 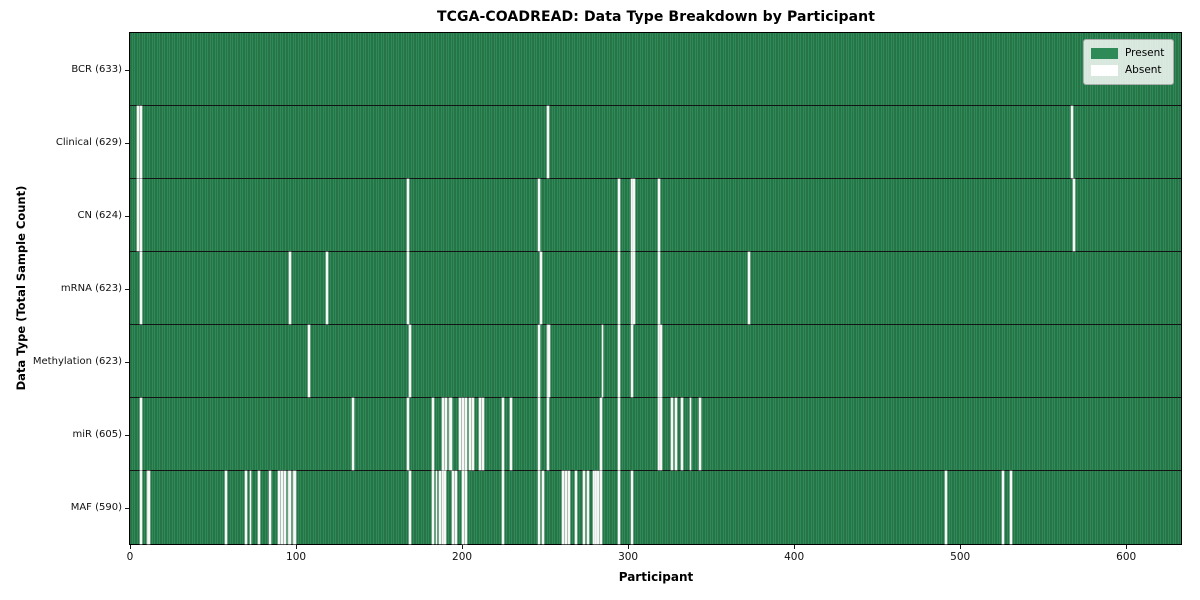 What do you see at coordinates (91, 288) in the screenshot?
I see `y-tick-label-mrna: mRNA (623)` at bounding box center [91, 288].